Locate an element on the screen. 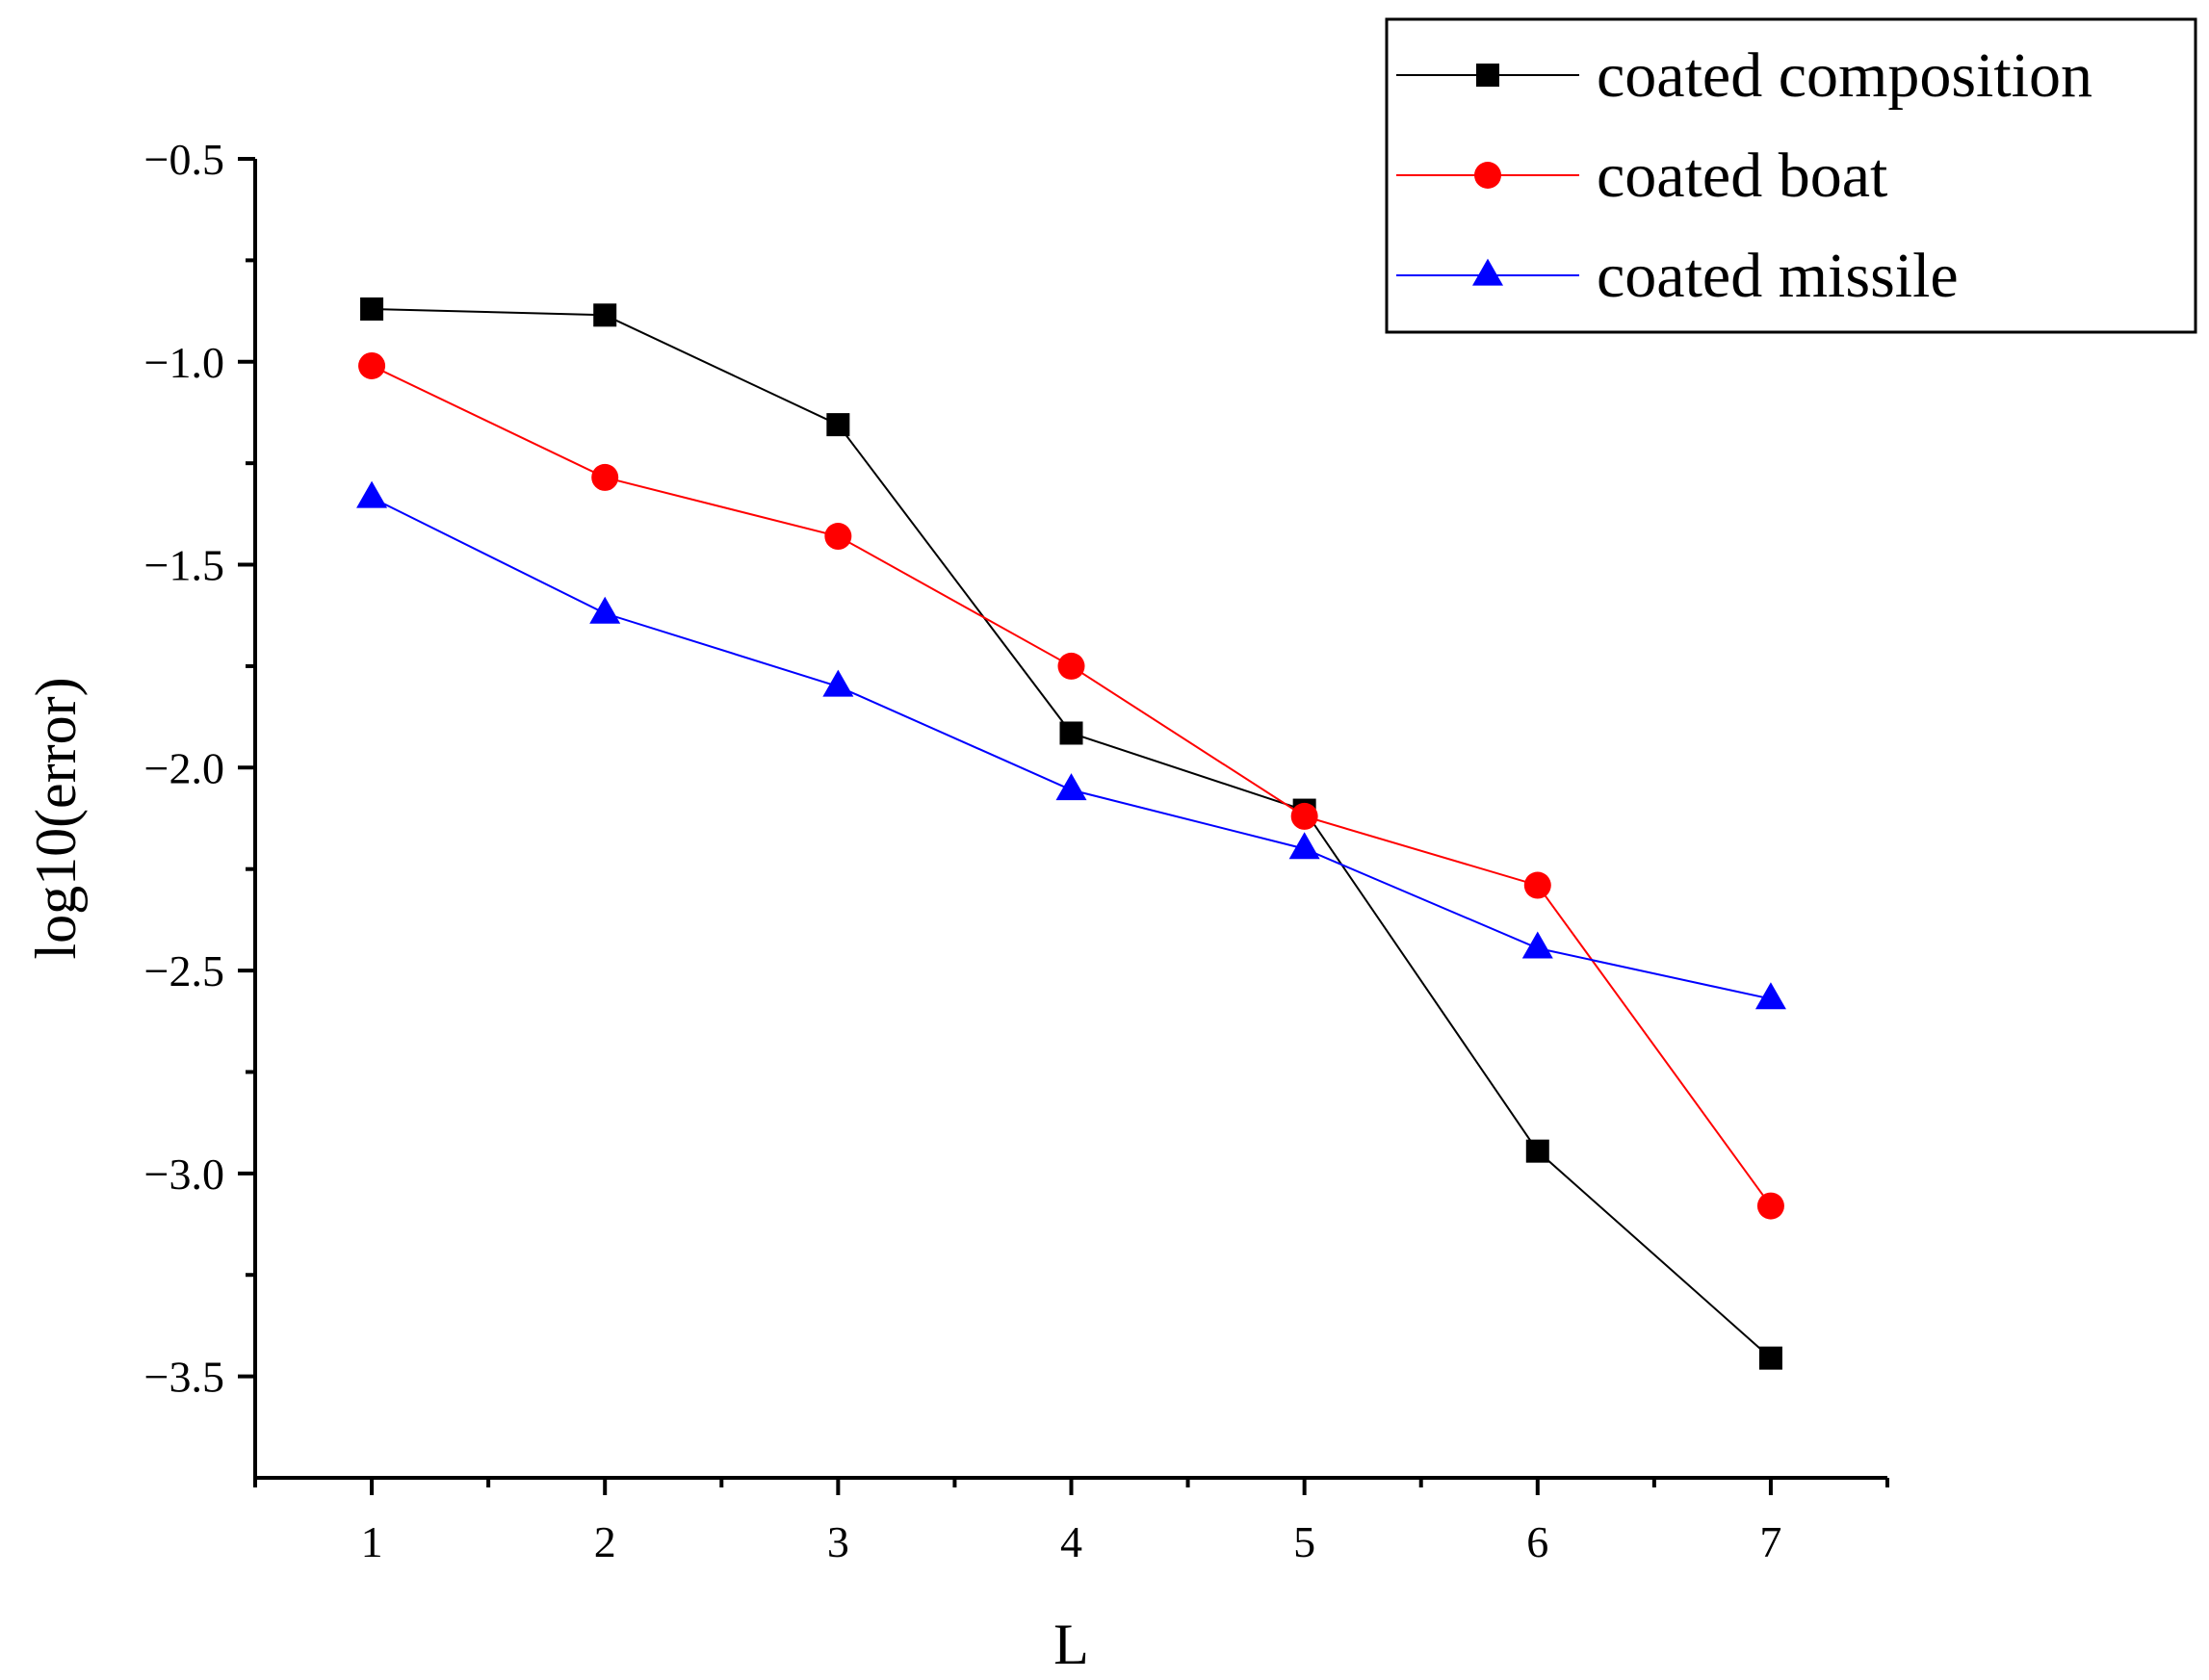 The image size is (2209, 1680). y-tick-label: −1.0 is located at coordinates (184, 362).